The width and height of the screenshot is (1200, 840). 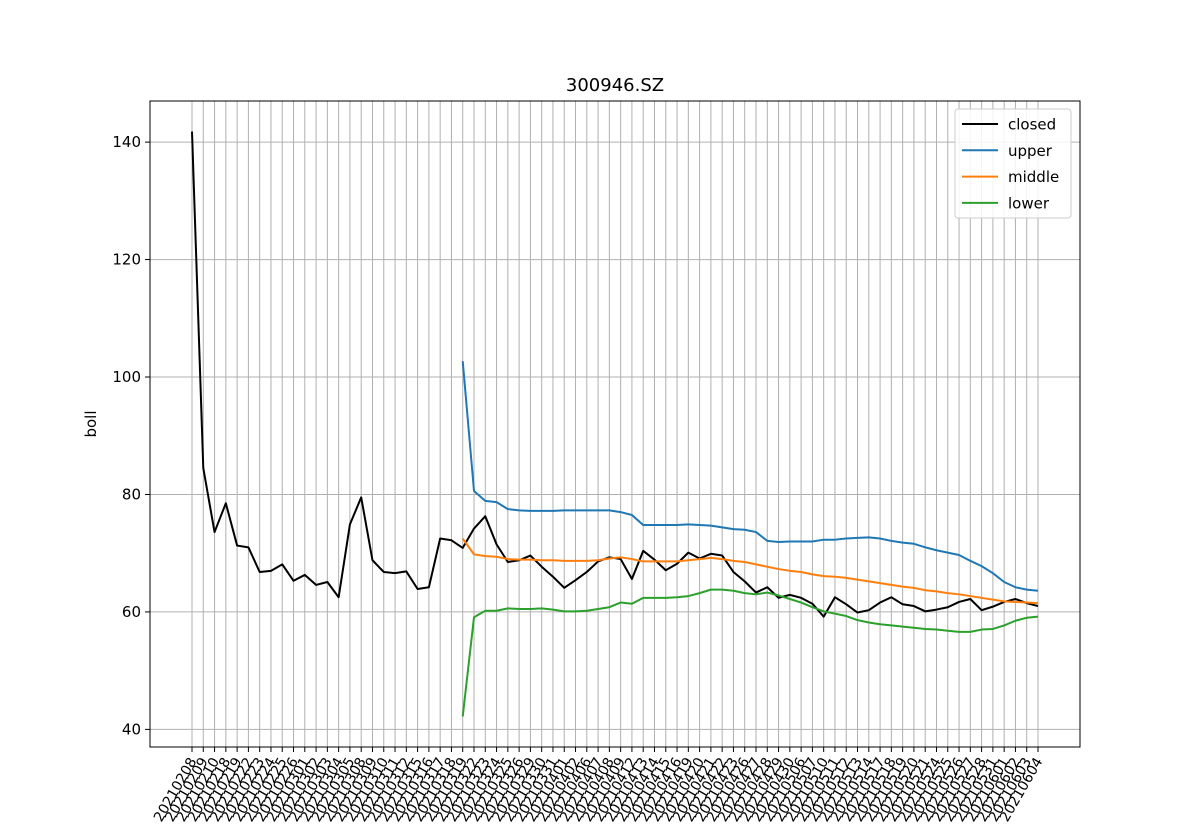 What do you see at coordinates (91, 423) in the screenshot?
I see `y-axis-label: boll` at bounding box center [91, 423].